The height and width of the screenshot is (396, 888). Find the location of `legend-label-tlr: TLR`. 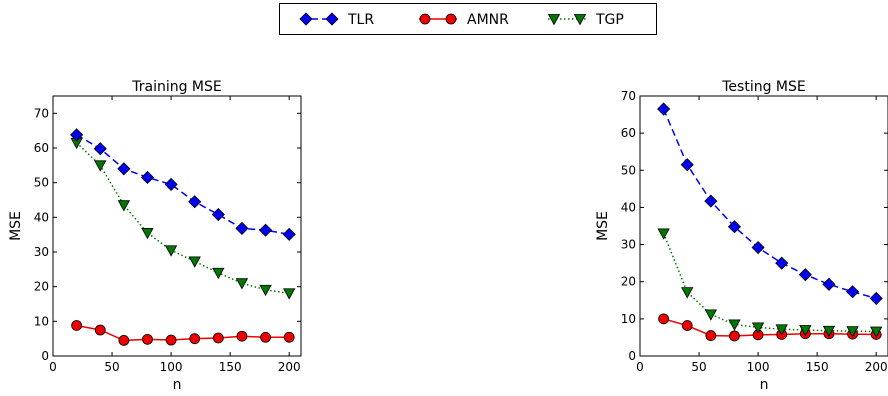

legend-label-tlr: TLR is located at coordinates (360, 20).